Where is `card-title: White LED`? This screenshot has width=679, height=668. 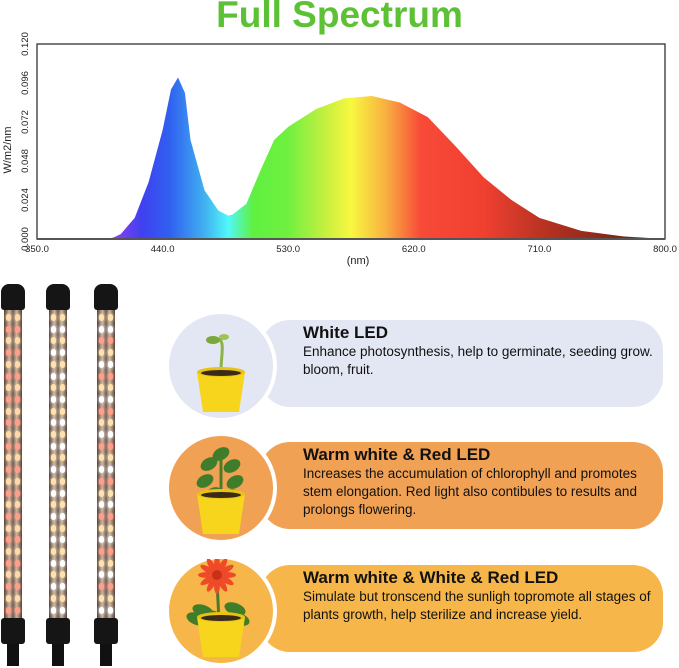
card-title: White LED is located at coordinates (345, 332).